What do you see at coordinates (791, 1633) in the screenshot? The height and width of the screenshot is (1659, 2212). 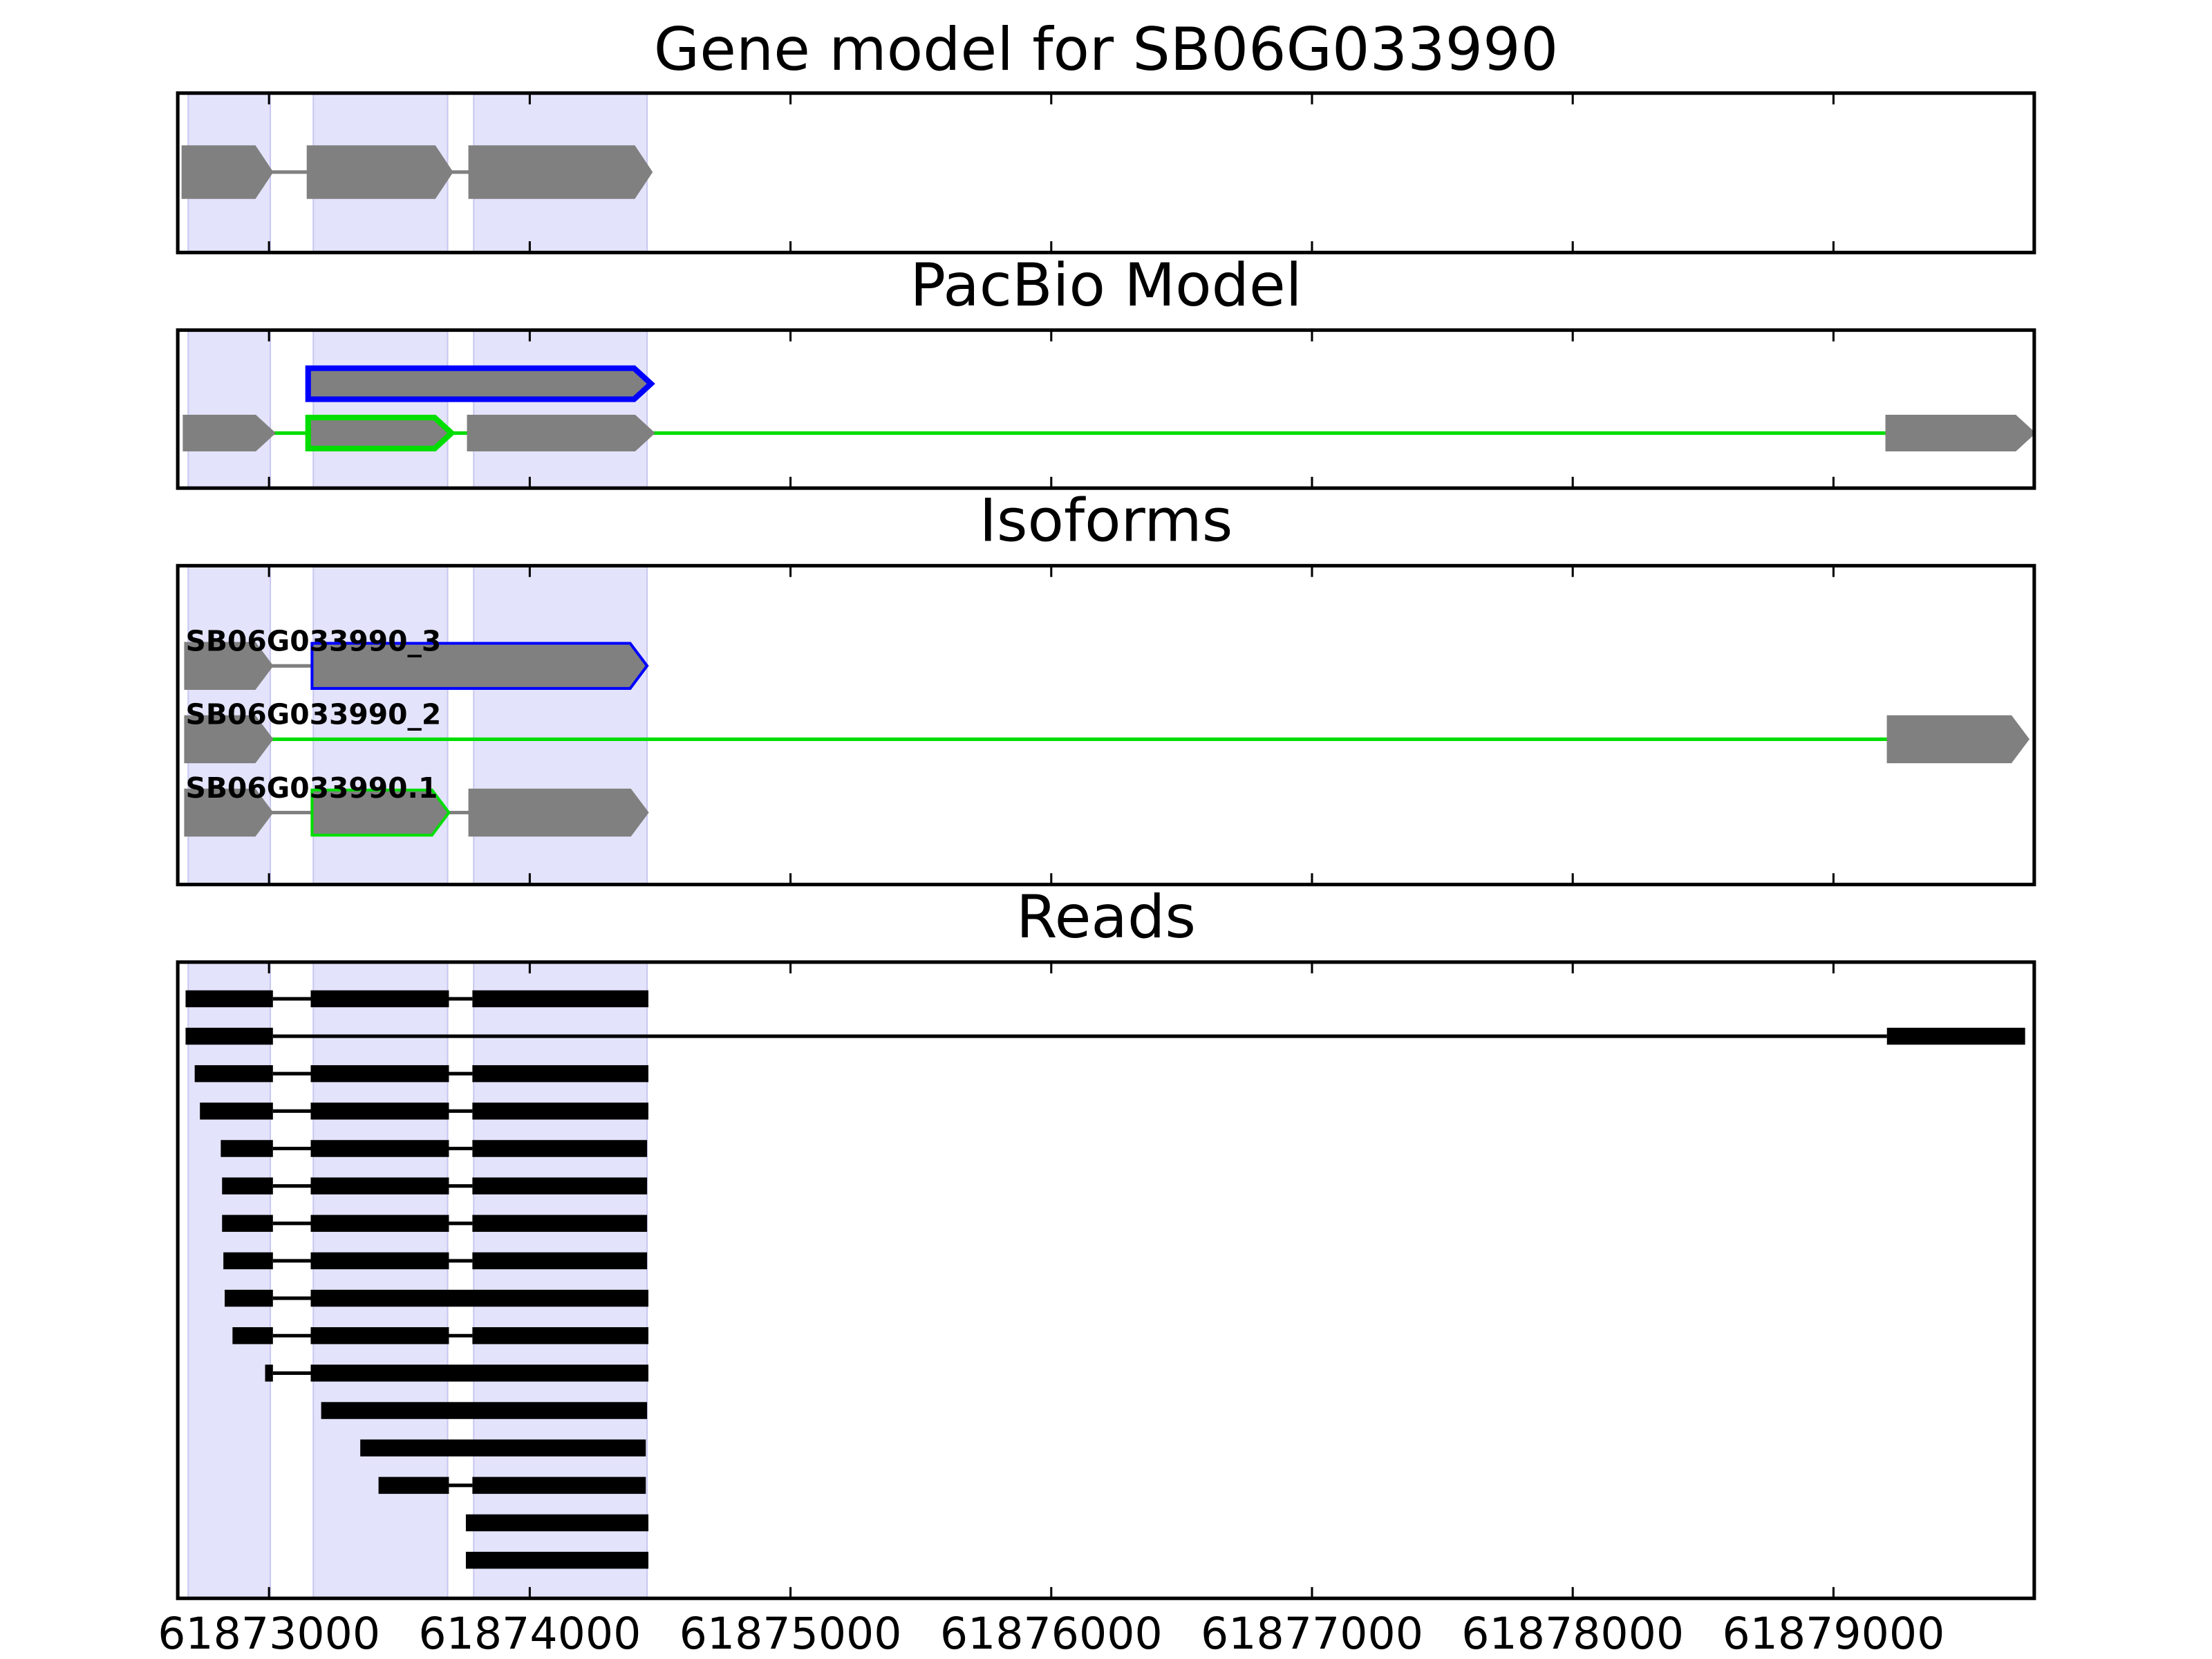 I see `x-tick-label: 61875000` at bounding box center [791, 1633].